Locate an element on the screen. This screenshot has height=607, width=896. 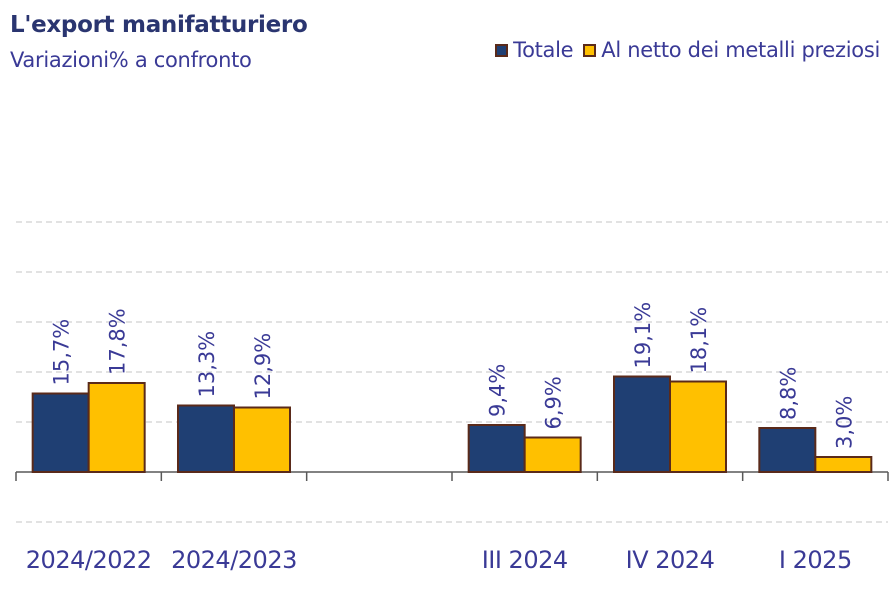
data-label: 9,4% is located at coordinates (498, 390).